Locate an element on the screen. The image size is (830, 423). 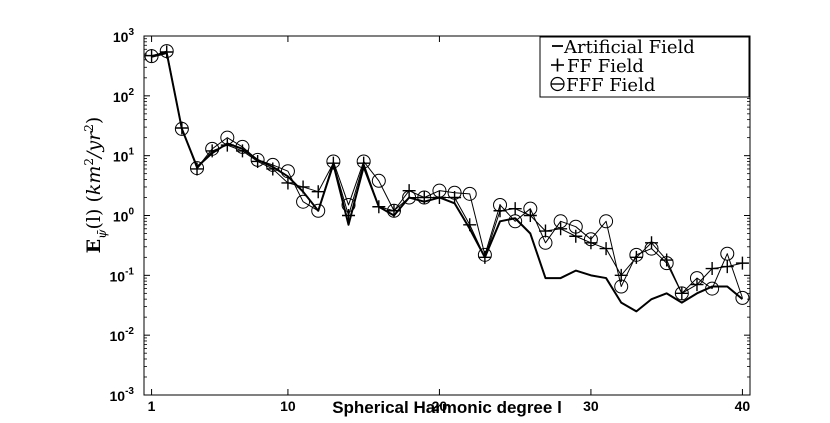
legend-entry-fff: FFF Field is located at coordinates (602, 85).